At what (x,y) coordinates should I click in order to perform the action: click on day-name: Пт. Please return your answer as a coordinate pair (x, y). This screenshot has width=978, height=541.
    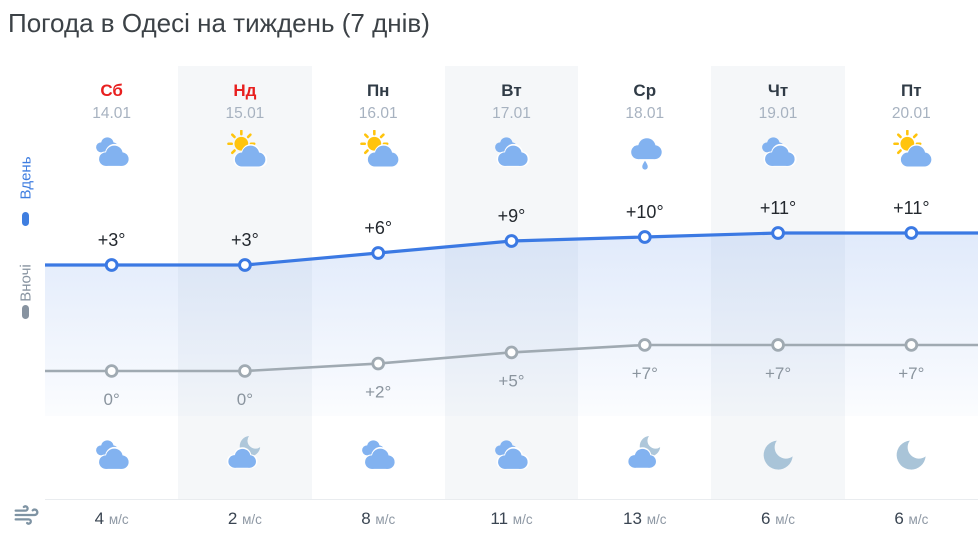
    Looking at the image, I should click on (911, 90).